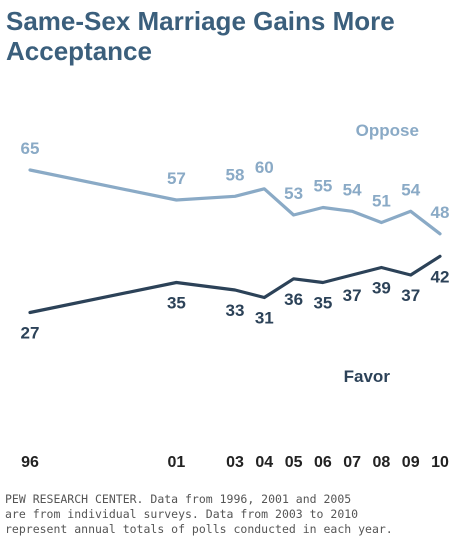 This screenshot has width=474, height=560. I want to click on x-tick-label-04: 04, so click(264, 462).